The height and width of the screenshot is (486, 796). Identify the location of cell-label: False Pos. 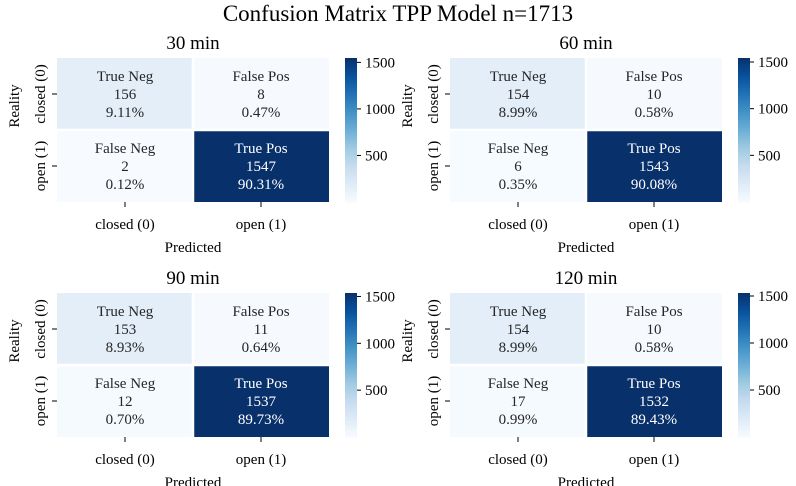
(260, 312).